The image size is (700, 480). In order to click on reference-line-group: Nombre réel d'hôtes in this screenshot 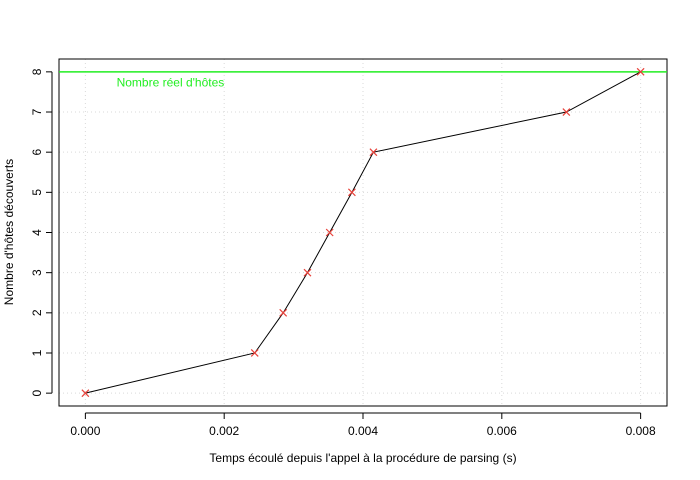, I will do `click(363, 80)`.